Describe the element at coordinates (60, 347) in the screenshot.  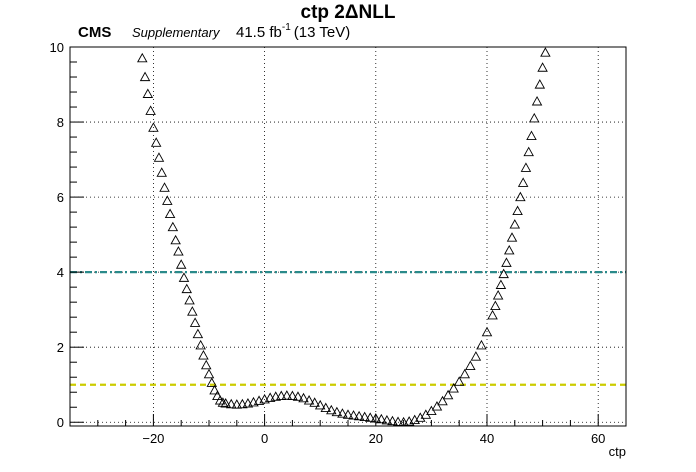
I see `y-tick-label: 2` at that location.